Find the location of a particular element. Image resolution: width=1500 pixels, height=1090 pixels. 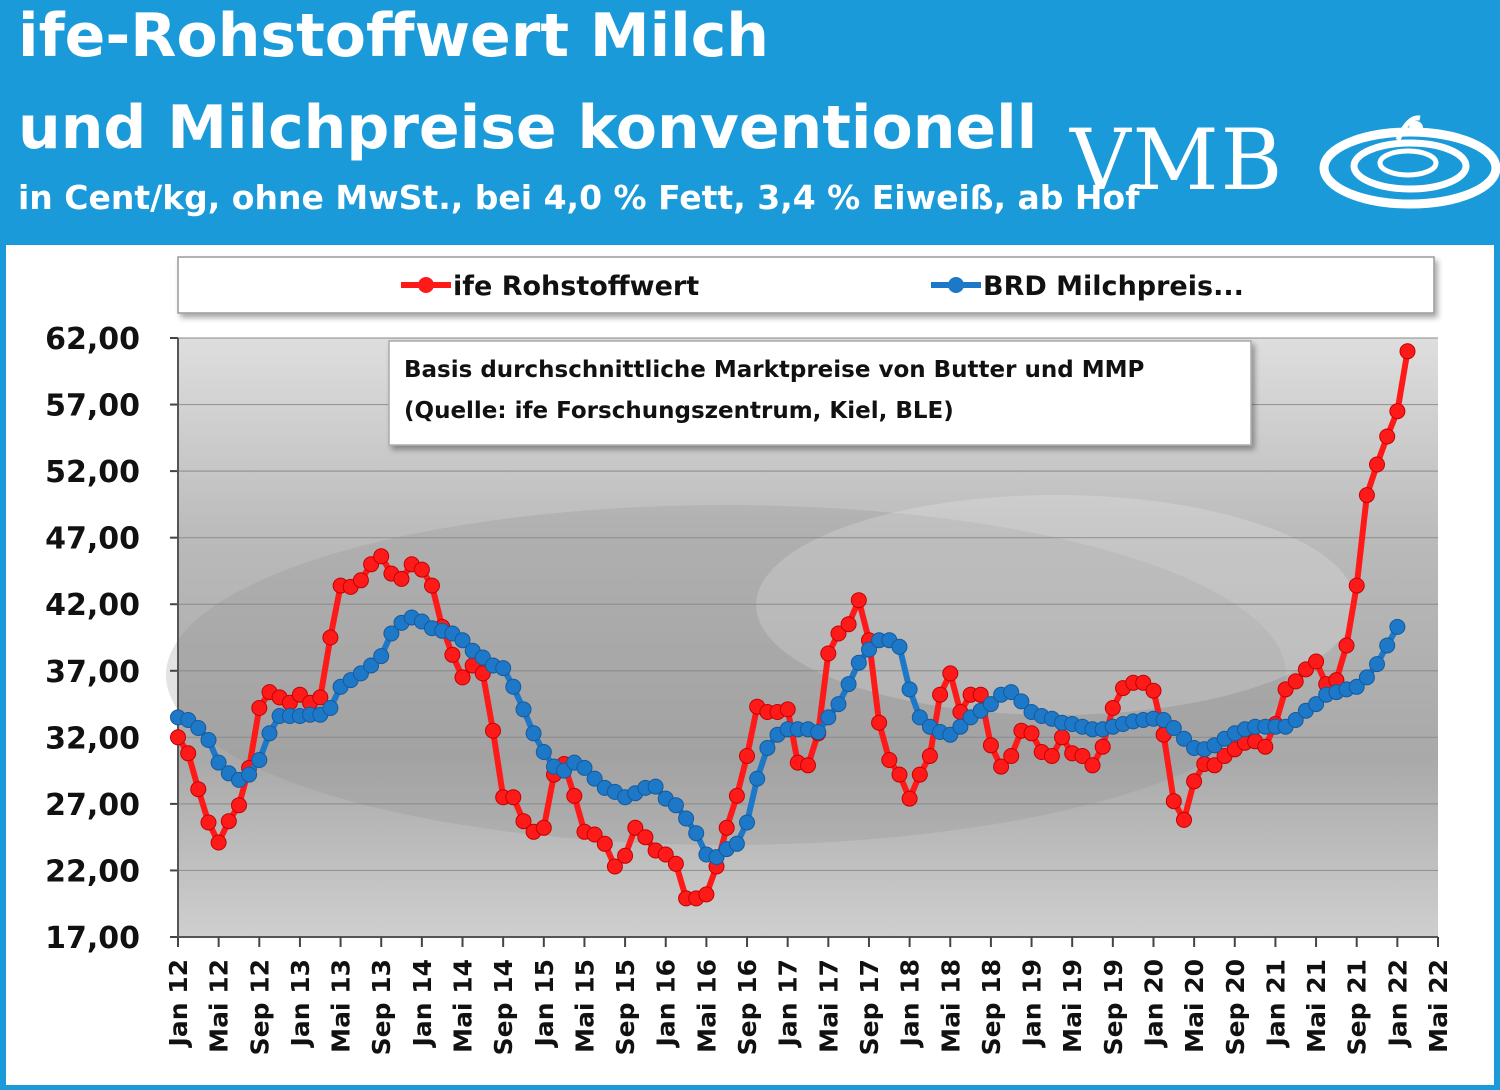

y-tick-label: 52,00 is located at coordinates (92, 472).